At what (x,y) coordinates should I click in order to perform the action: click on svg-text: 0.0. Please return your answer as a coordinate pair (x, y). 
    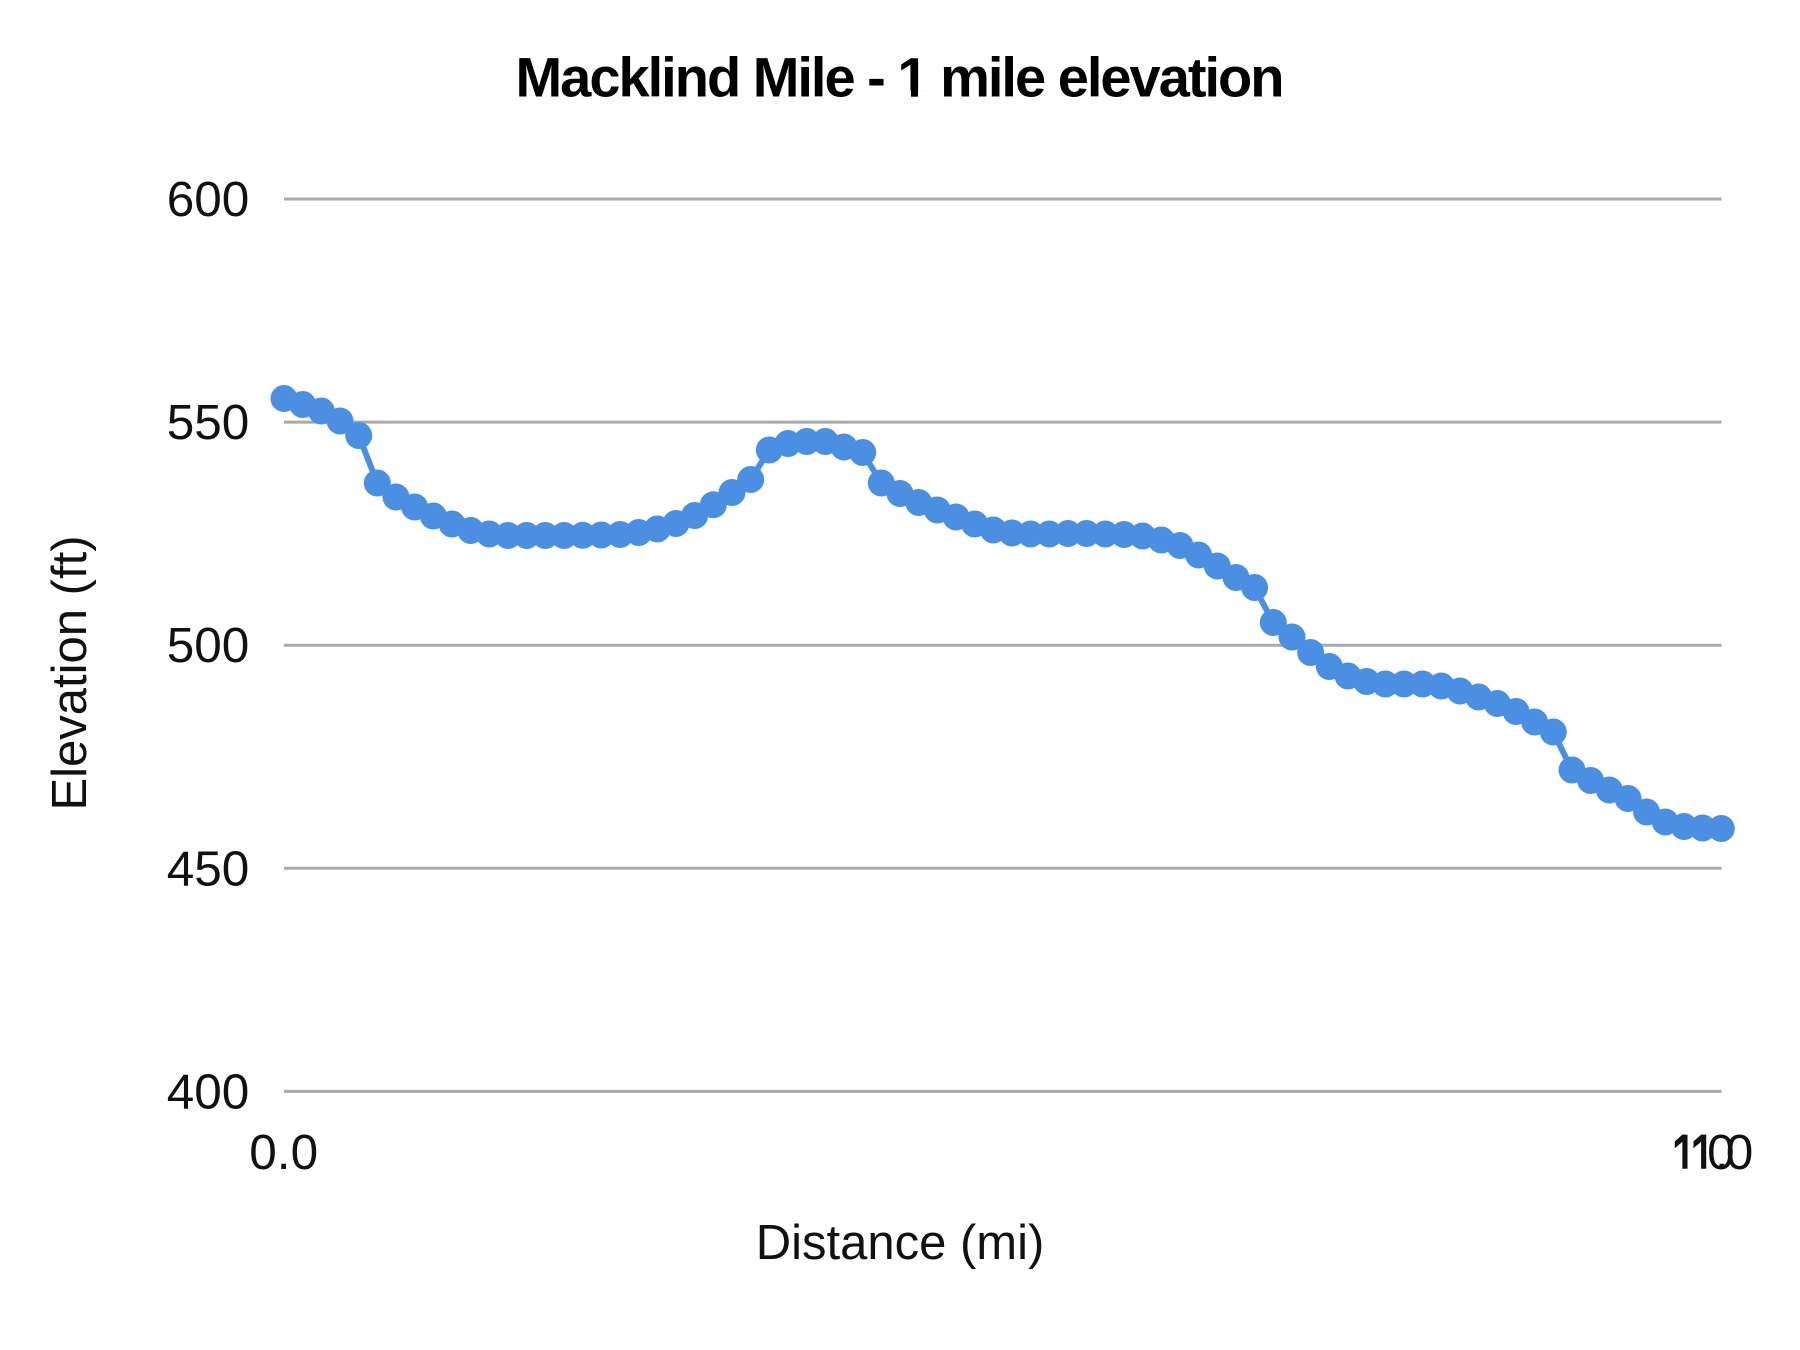
    Looking at the image, I should click on (283, 1152).